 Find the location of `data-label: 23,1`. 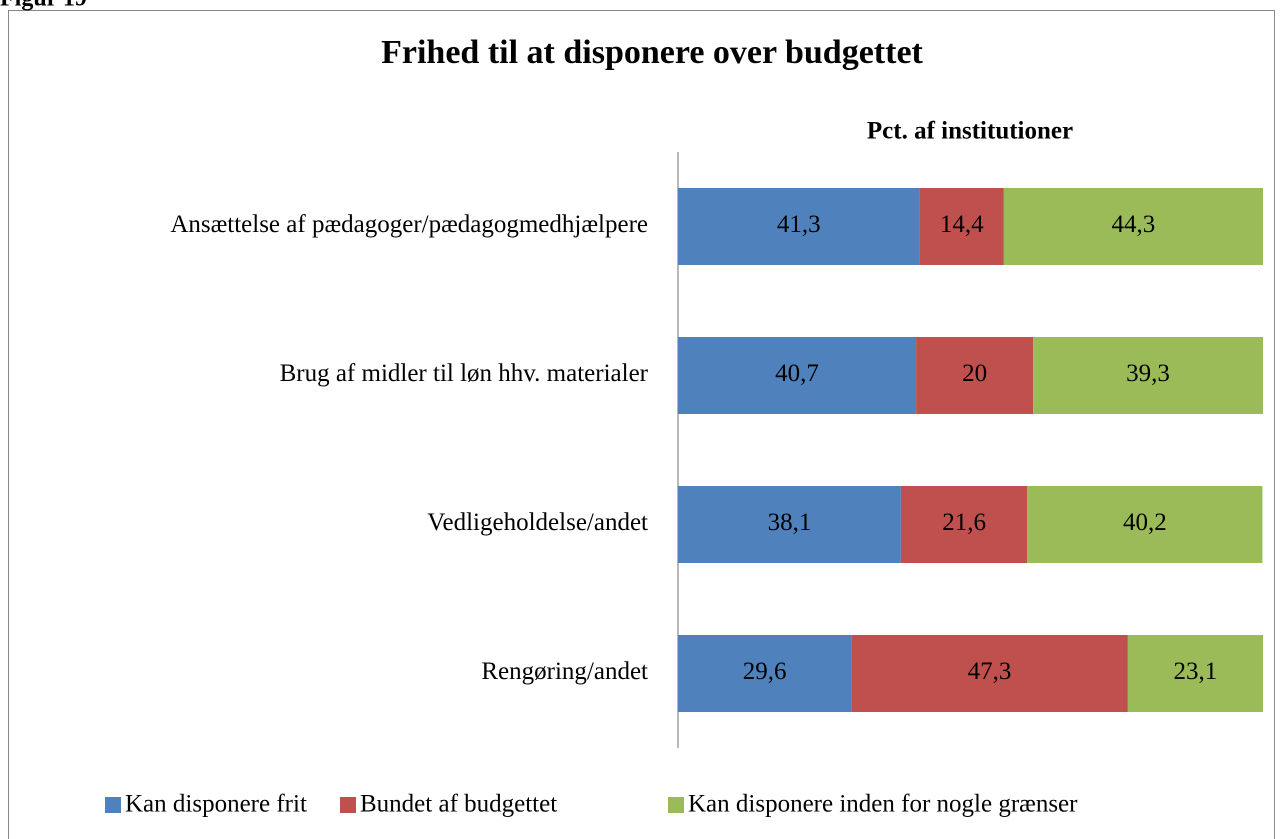

data-label: 23,1 is located at coordinates (1196, 671).